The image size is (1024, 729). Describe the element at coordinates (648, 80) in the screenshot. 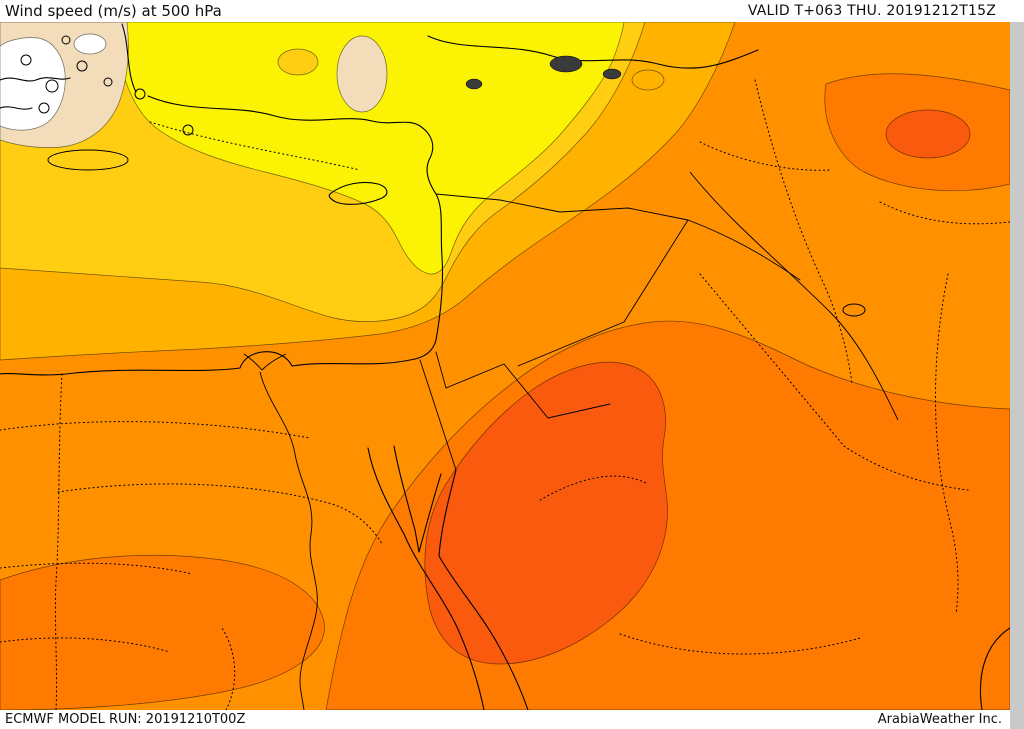

I see `fill-amber-spot` at that location.